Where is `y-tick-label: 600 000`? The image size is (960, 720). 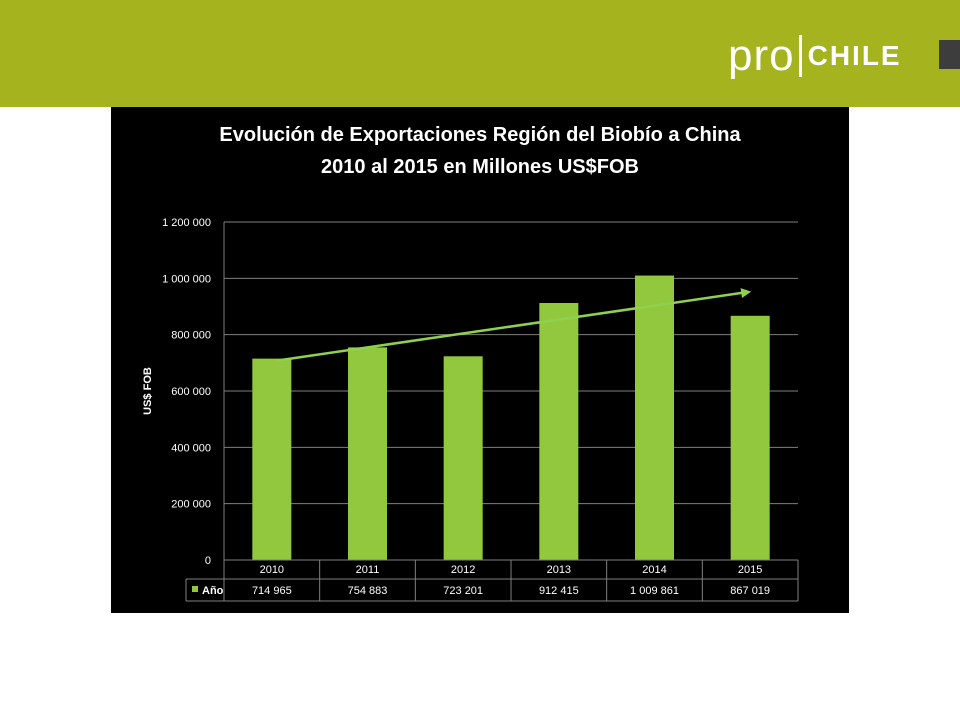
y-tick-label: 600 000 is located at coordinates (191, 392).